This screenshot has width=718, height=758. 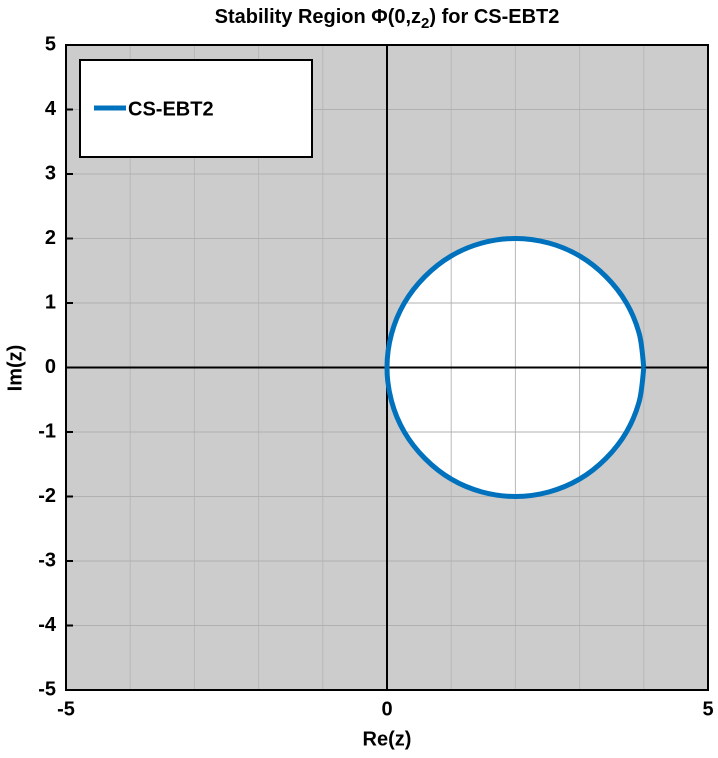 What do you see at coordinates (47, 689) in the screenshot?
I see `y-tick-label: -5` at bounding box center [47, 689].